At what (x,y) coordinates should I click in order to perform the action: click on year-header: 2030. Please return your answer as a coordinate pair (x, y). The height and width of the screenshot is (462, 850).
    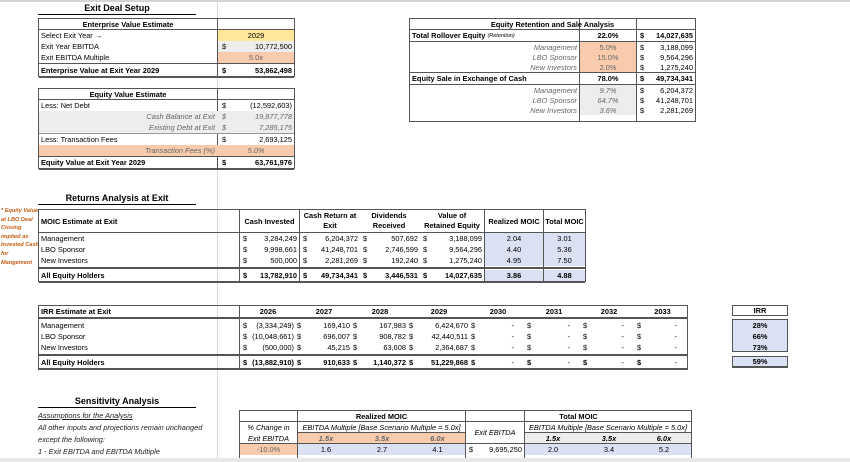
    Looking at the image, I should click on (498, 311).